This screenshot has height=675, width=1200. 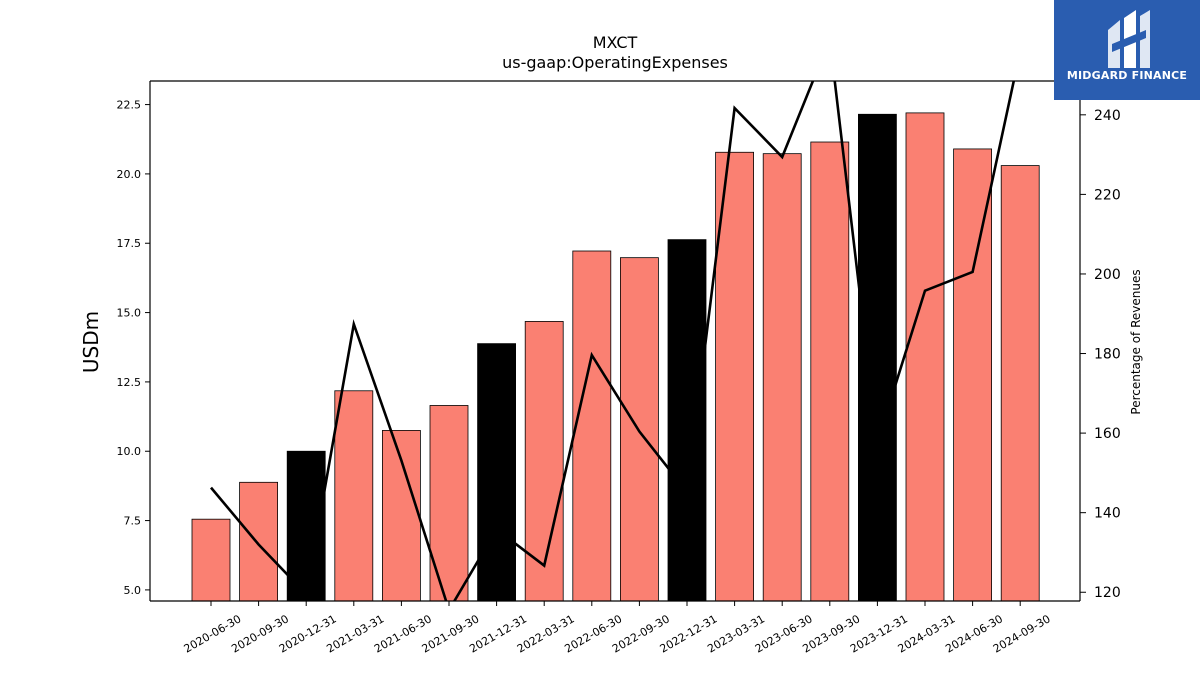 What do you see at coordinates (129, 243) in the screenshot?
I see `y-tick-label: 17.5` at bounding box center [129, 243].